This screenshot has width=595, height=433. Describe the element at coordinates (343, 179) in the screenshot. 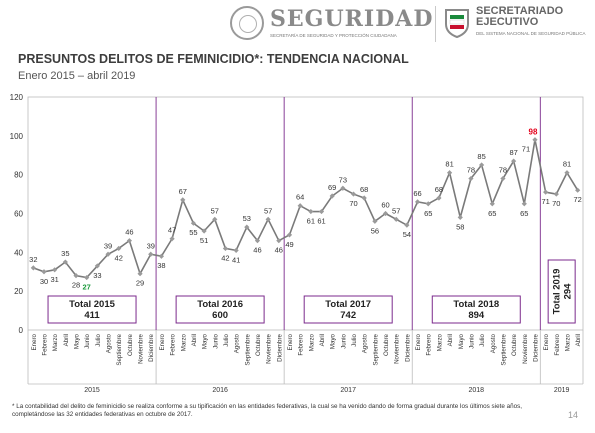

I see `data-label: 73` at that location.